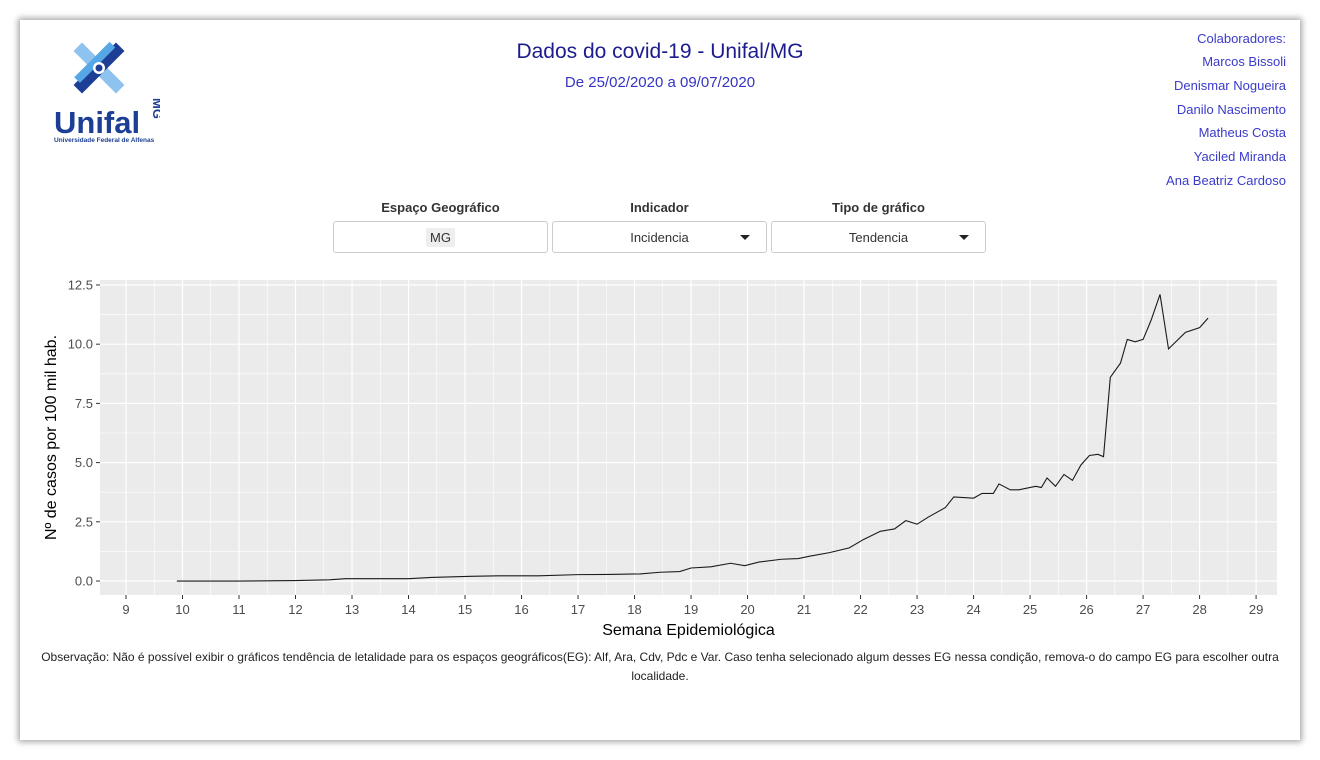 This screenshot has width=1320, height=760. I want to click on collaborator: Marcos Bissoli, so click(1244, 61).